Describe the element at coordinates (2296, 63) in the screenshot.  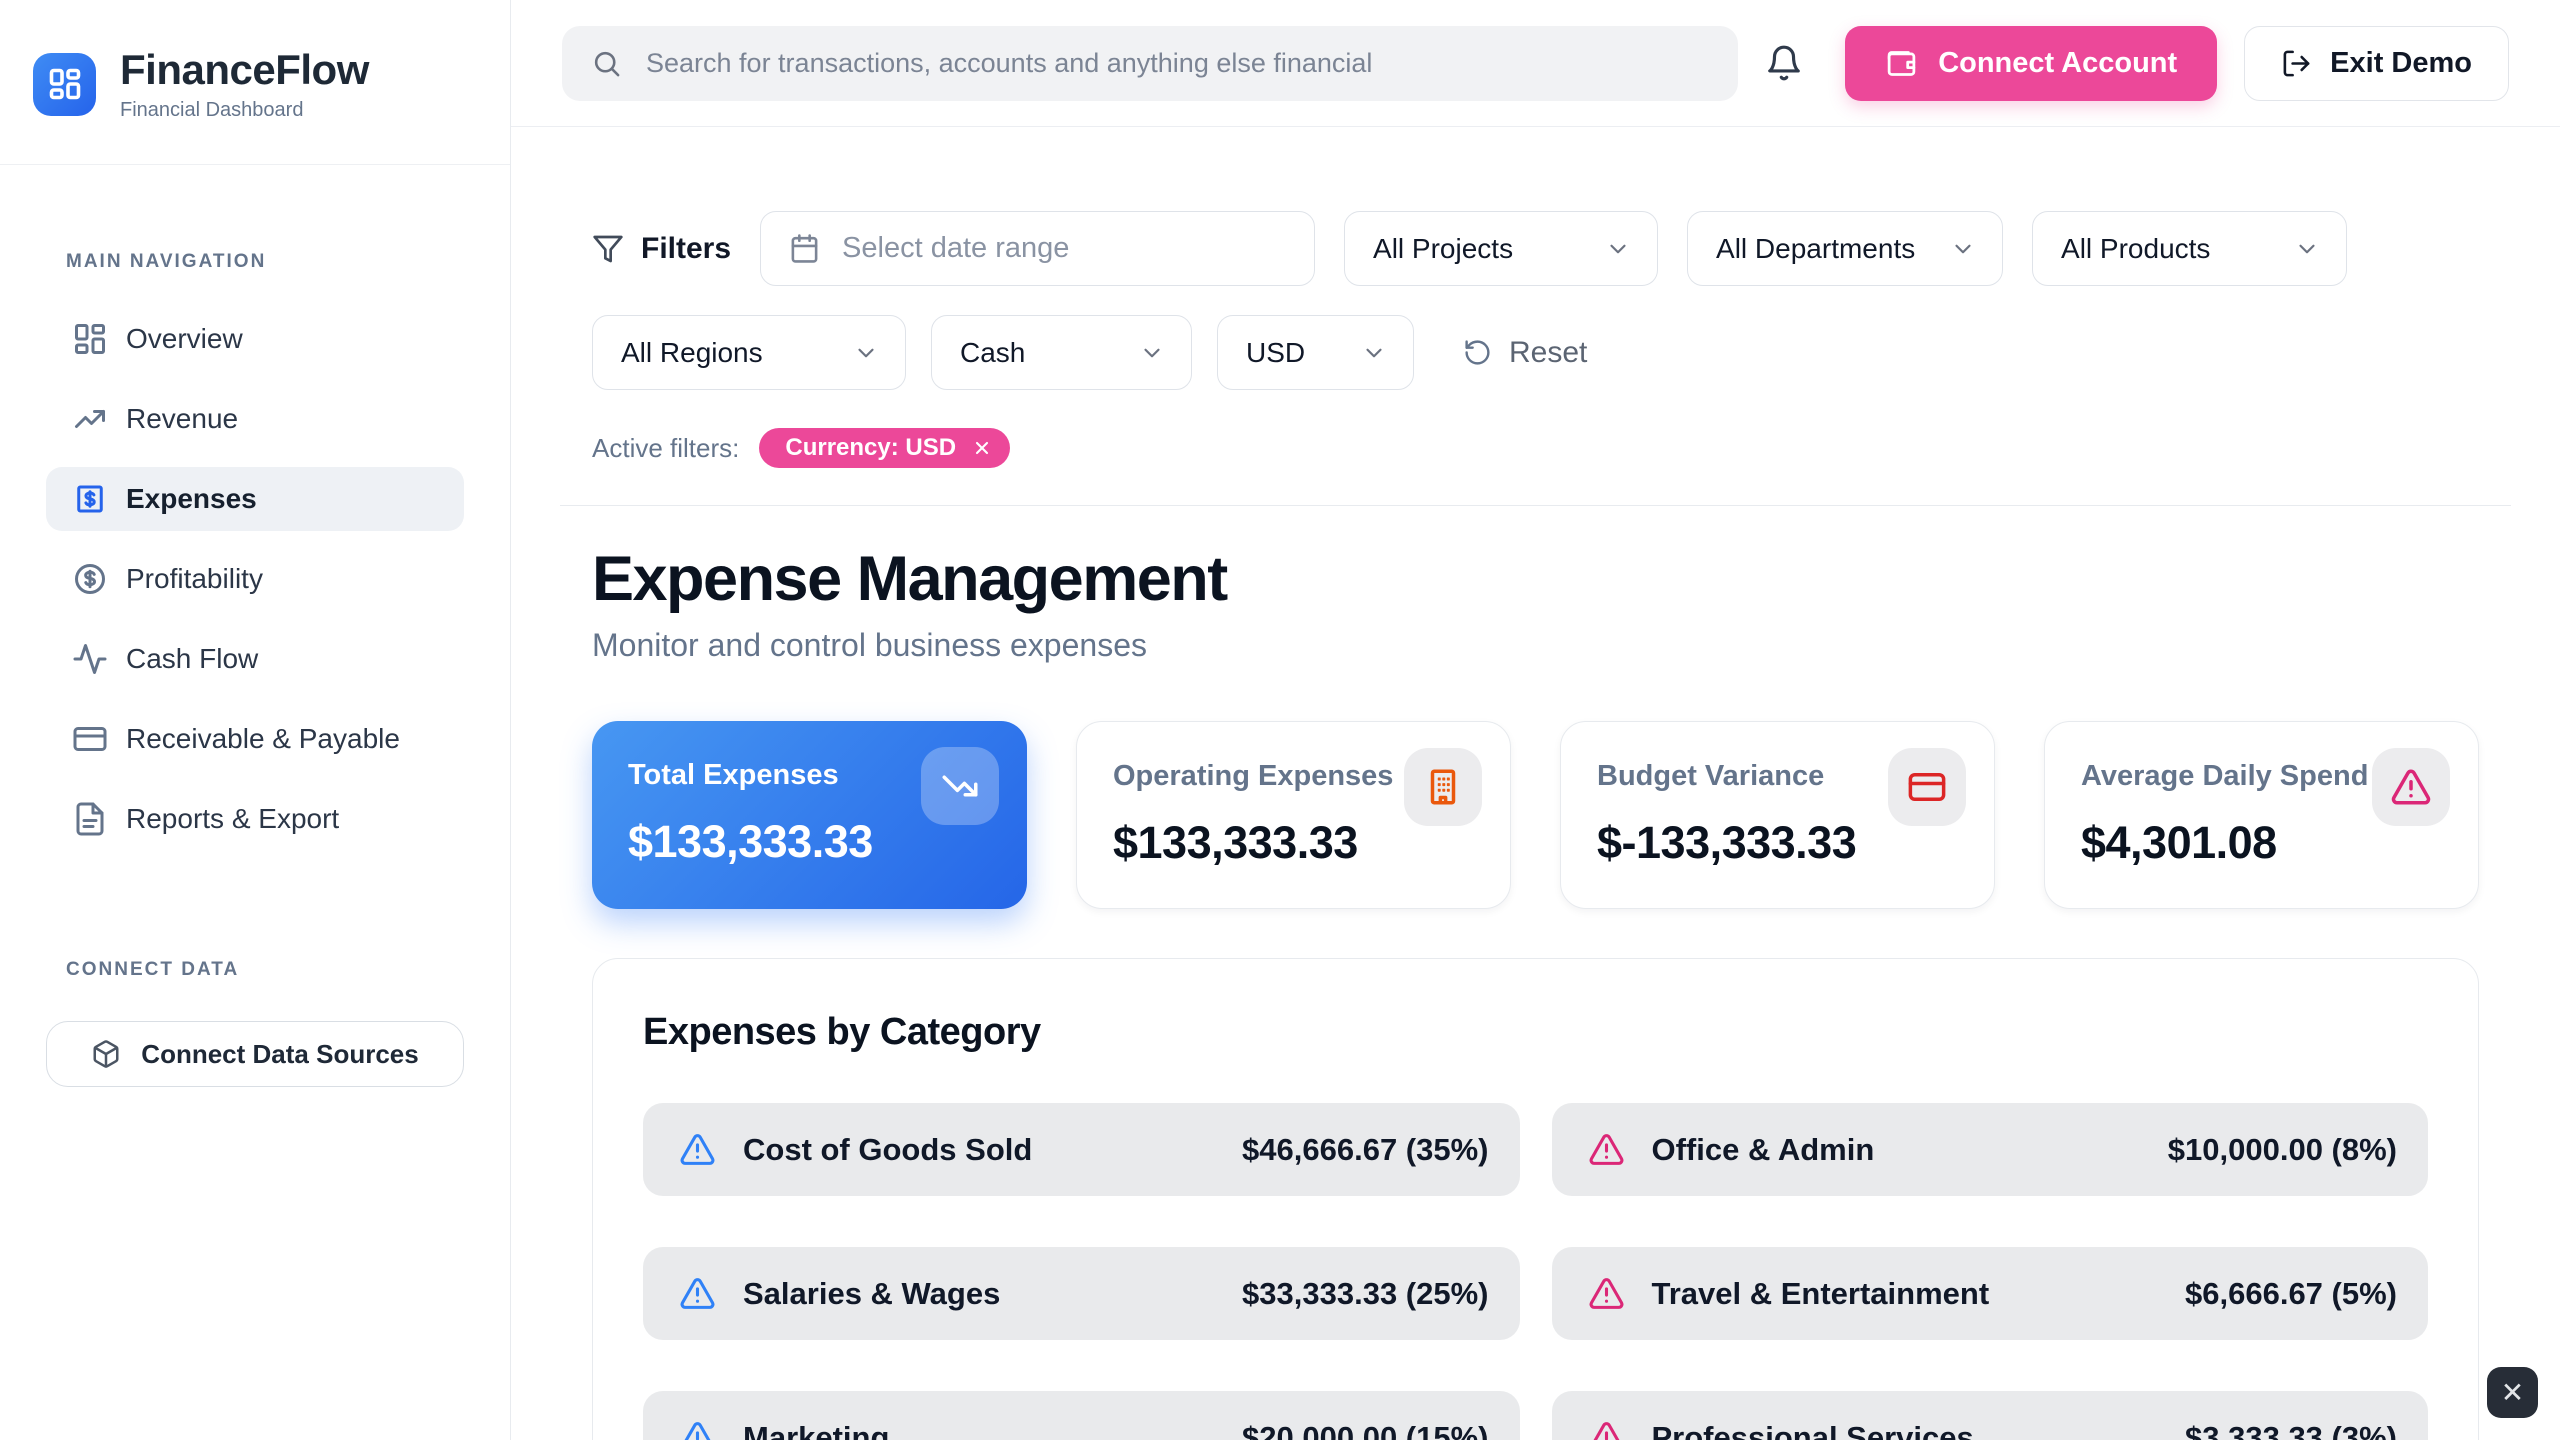
I see `logout-icon` at that location.